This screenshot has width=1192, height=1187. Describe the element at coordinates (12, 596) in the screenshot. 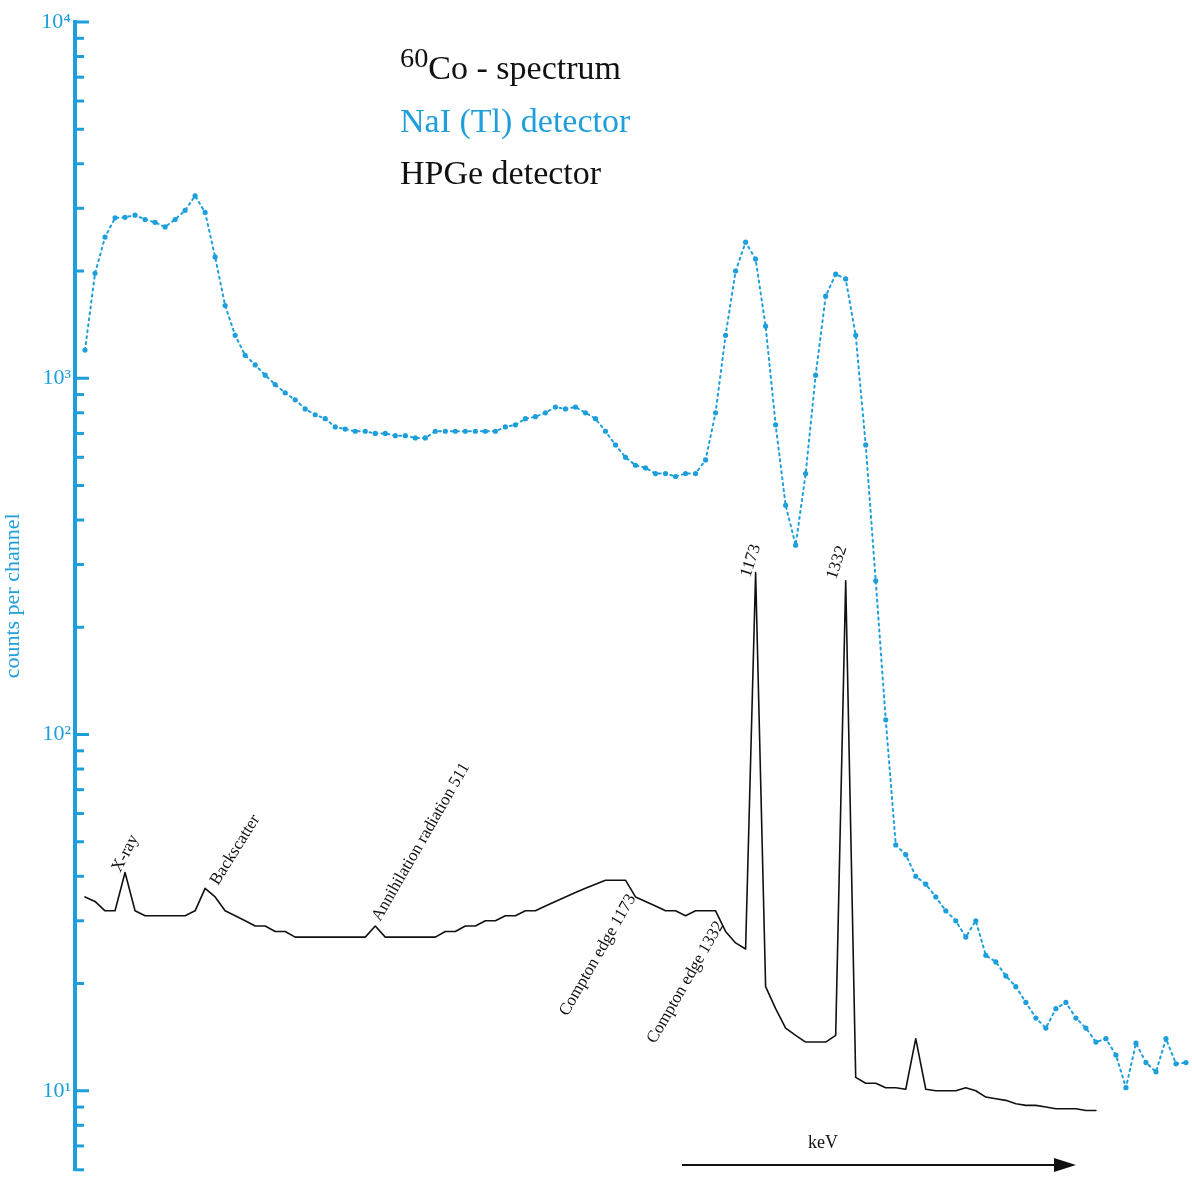

I see `y-axis-title: counts per channel` at that location.